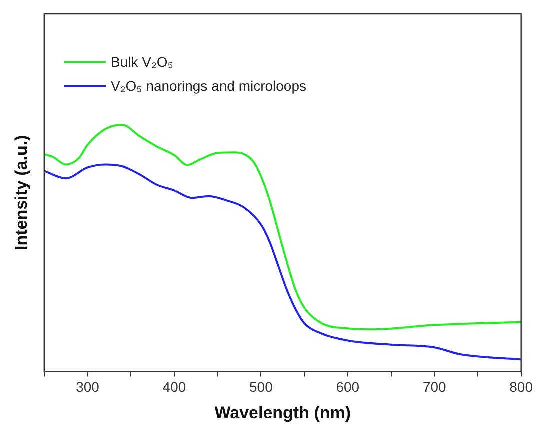 This screenshot has height=436, width=544. Describe the element at coordinates (348, 387) in the screenshot. I see `x-tick-label: 600` at that location.